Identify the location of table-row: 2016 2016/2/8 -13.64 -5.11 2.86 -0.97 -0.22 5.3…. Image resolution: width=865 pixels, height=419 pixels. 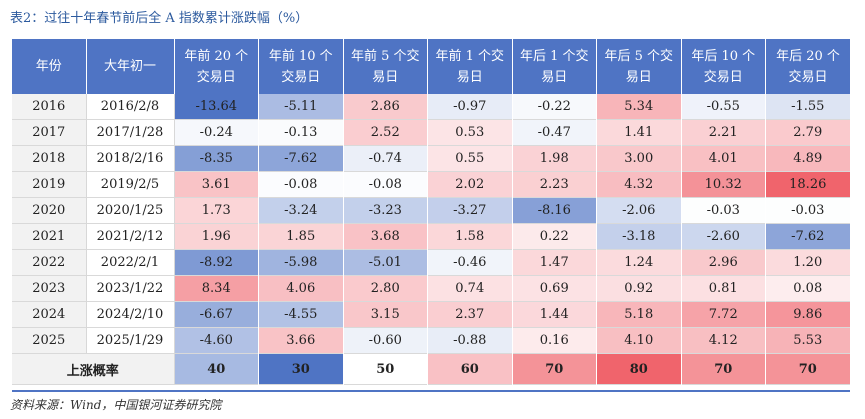
(431, 107).